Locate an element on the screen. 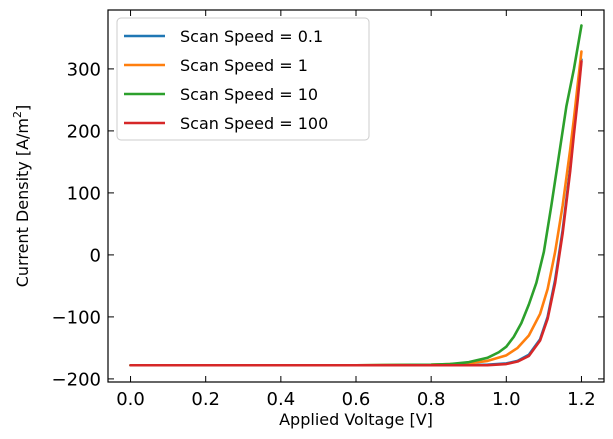  y-axis-label: Current Density [A/m2] is located at coordinates (21, 196).